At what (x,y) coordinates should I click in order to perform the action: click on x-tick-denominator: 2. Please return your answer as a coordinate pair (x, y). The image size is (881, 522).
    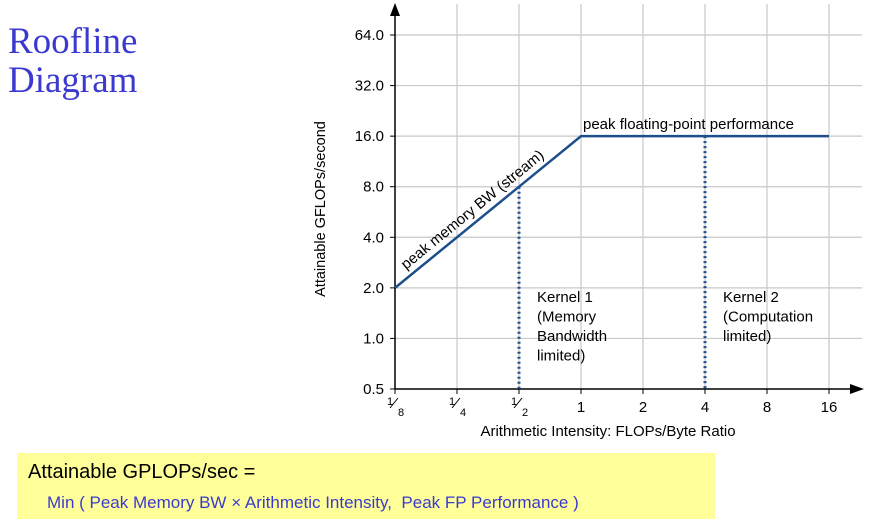
    Looking at the image, I should click on (525, 413).